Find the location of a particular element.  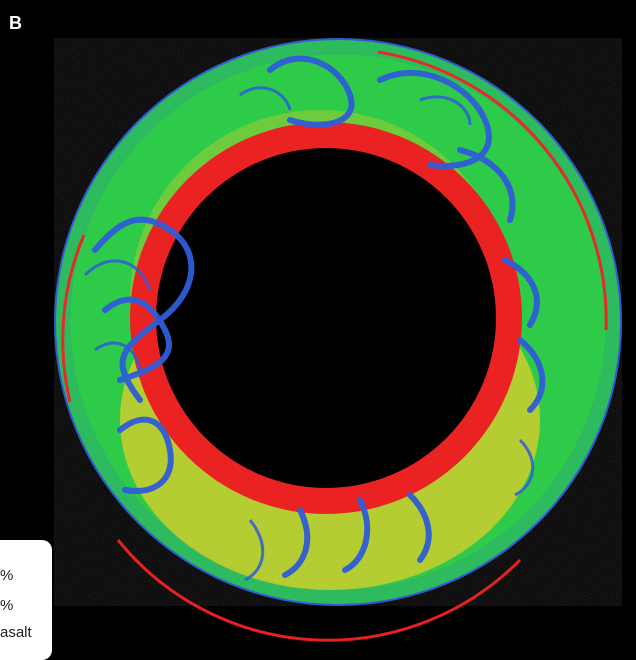

legend-line-1: % is located at coordinates (7, 575).